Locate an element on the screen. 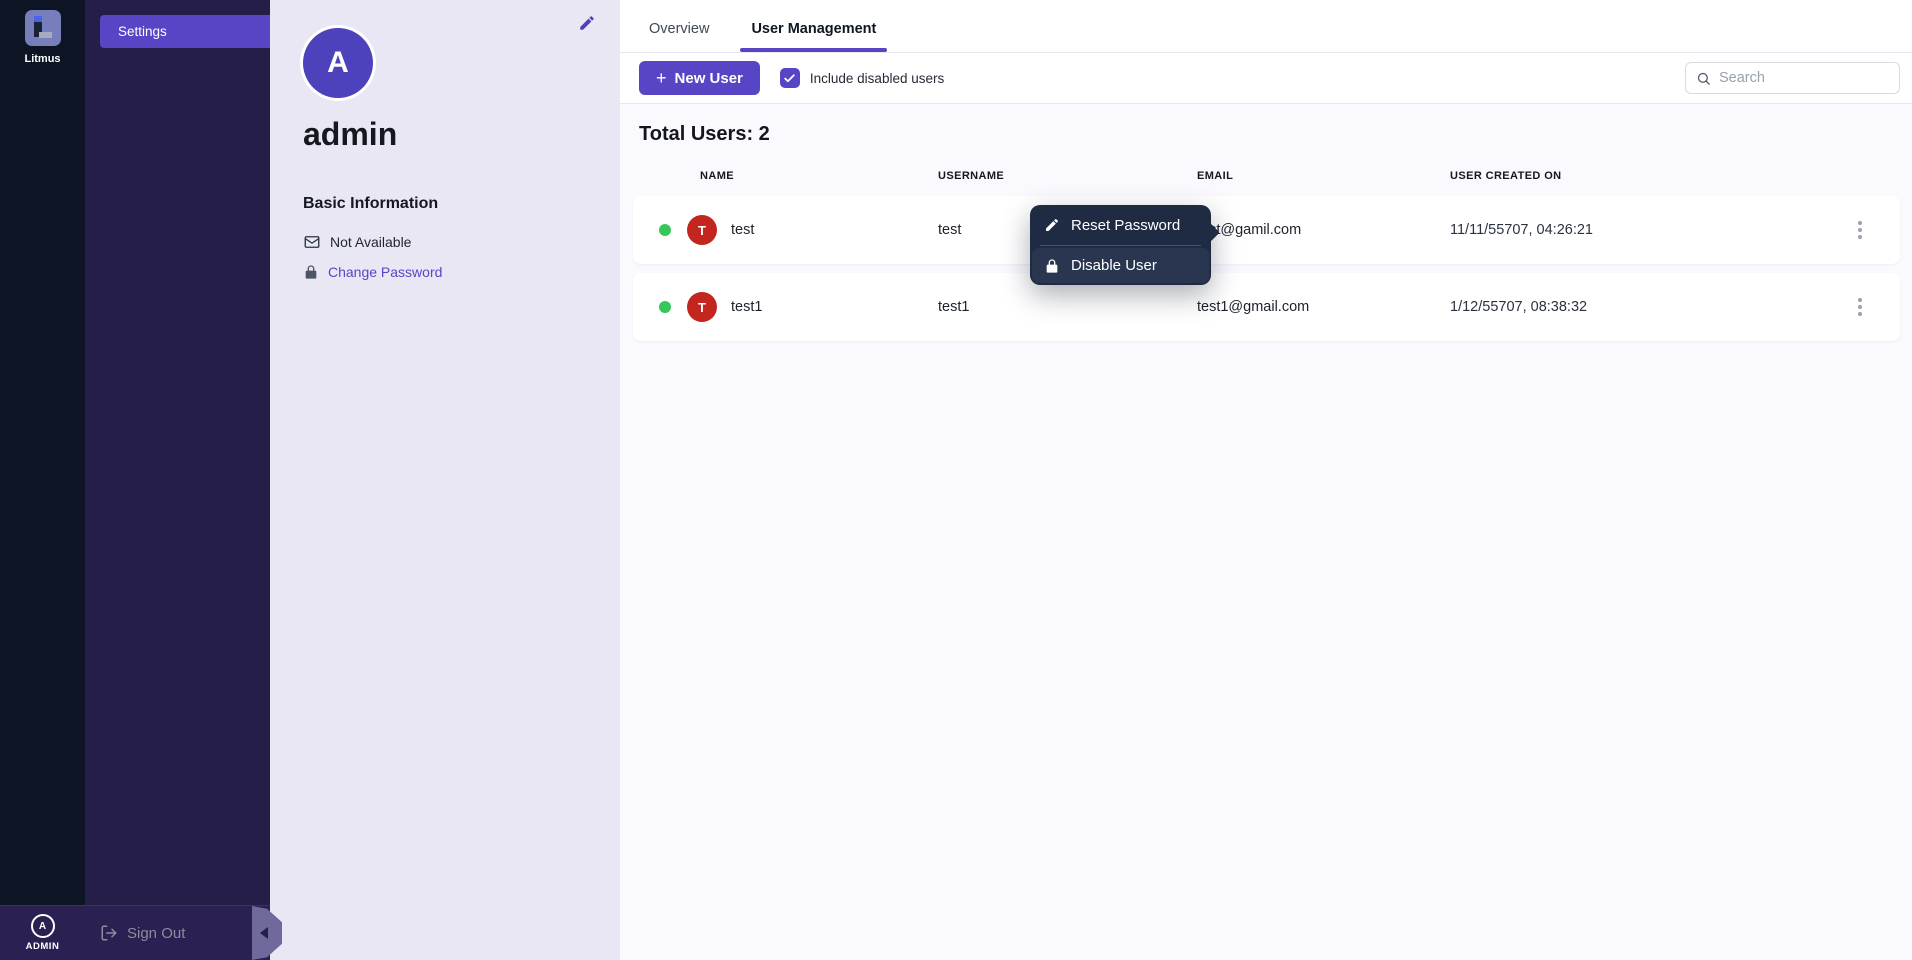 The image size is (1912, 960). user-created-on: 11/11/55707, 04:26:21 is located at coordinates (1521, 230).